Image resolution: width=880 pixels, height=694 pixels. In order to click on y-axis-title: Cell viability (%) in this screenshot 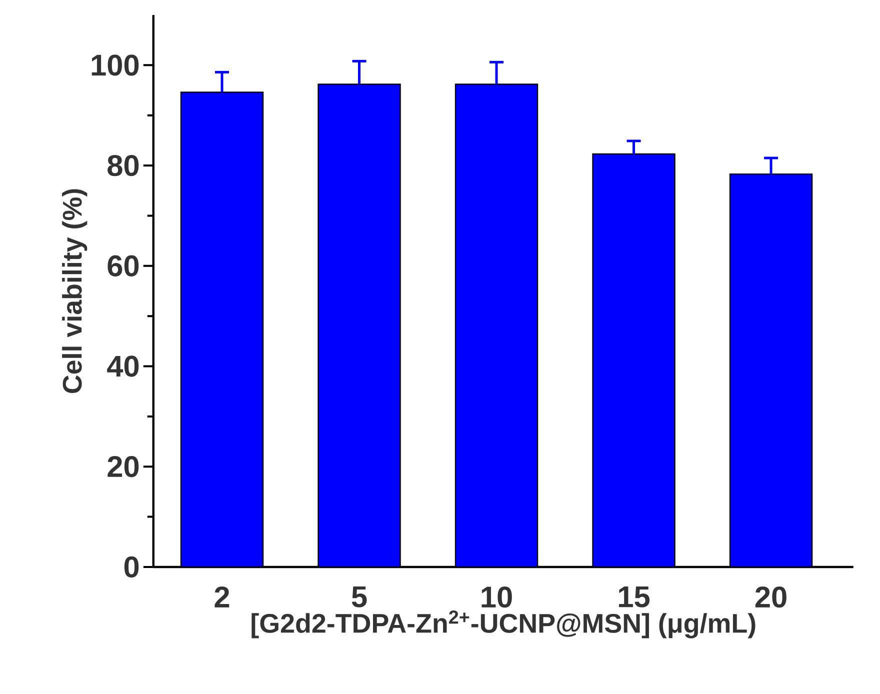, I will do `click(75, 291)`.